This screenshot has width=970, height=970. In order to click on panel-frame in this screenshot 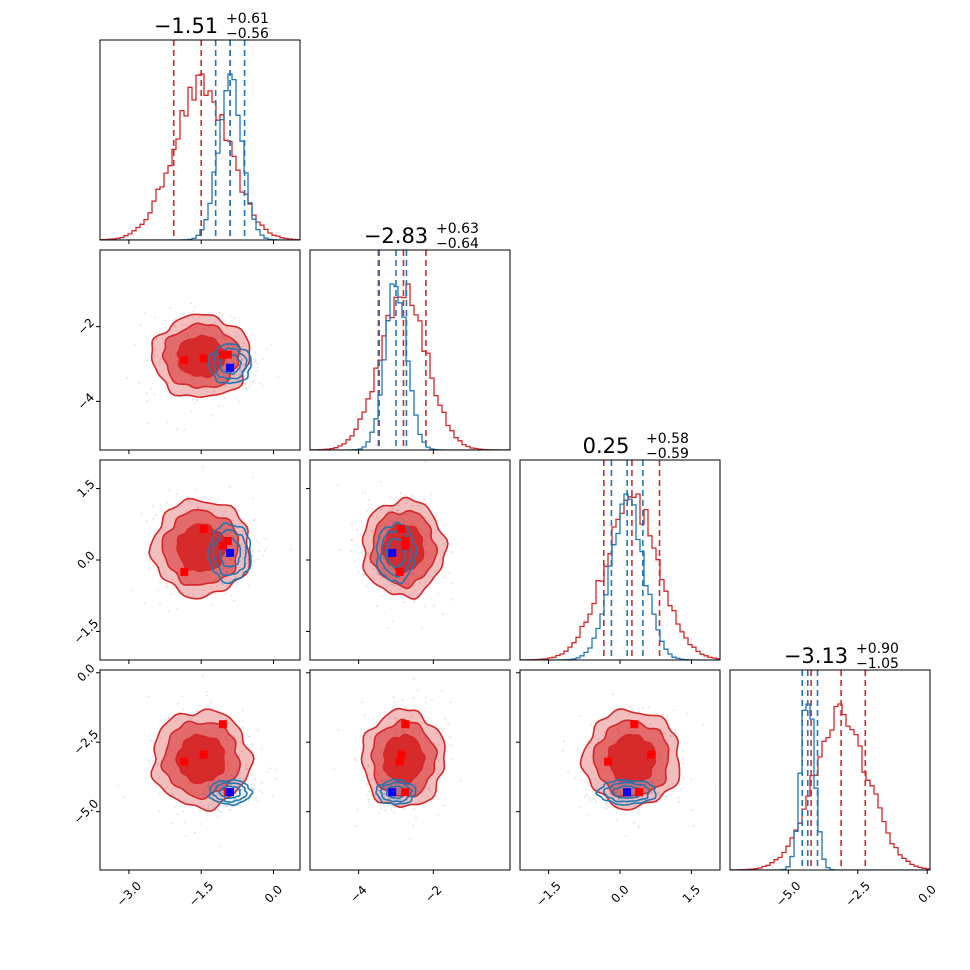, I will do `click(200, 770)`.